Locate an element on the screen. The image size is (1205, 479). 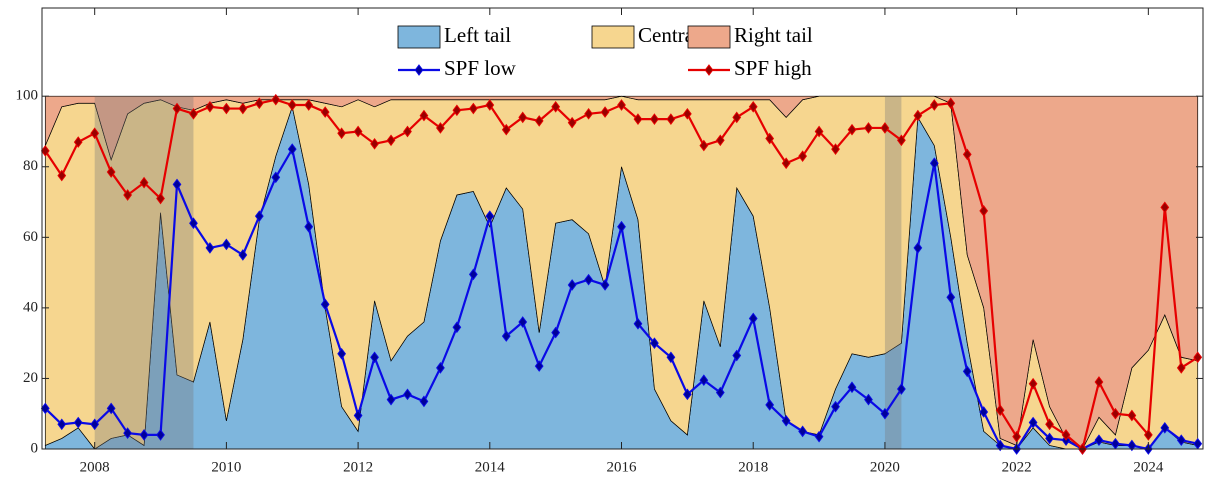
legend-label: SPF low is located at coordinates (480, 68).